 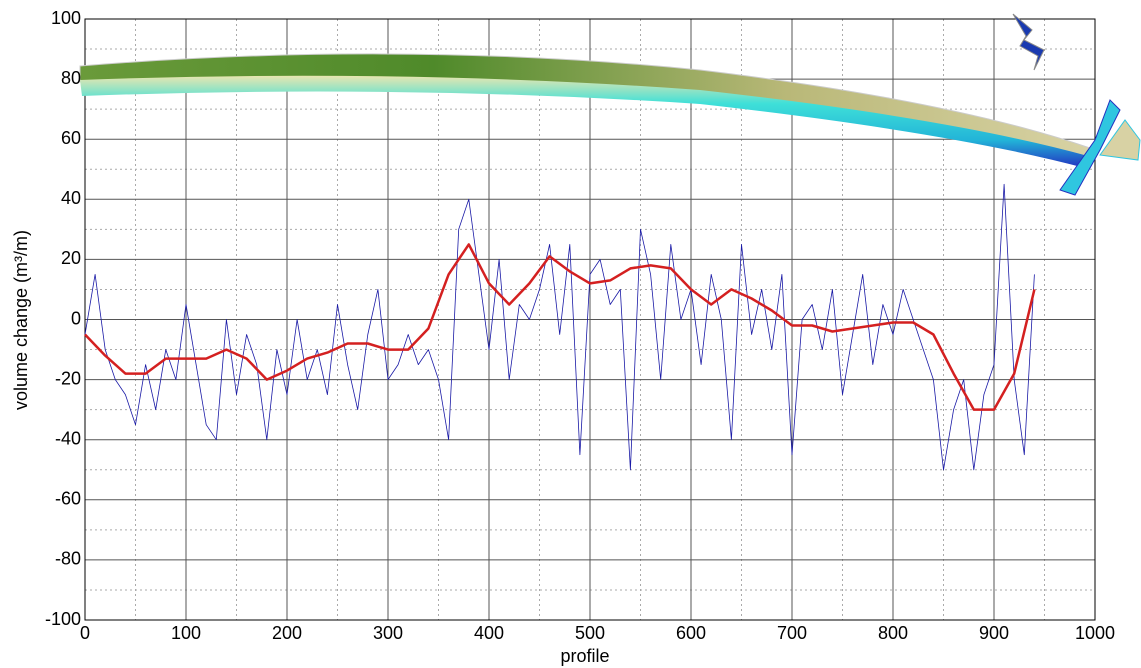 What do you see at coordinates (186, 633) in the screenshot?
I see `x-tick-label: 100` at bounding box center [186, 633].